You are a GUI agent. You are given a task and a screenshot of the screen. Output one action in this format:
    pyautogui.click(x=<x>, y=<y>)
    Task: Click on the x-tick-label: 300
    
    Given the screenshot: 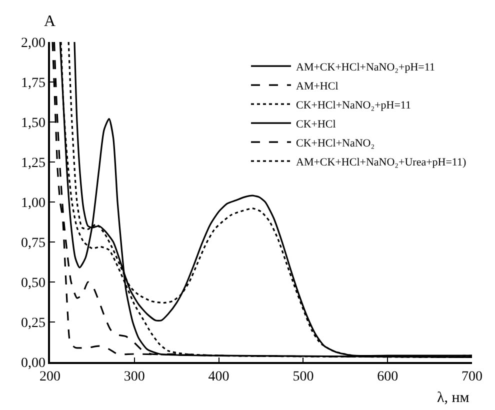 What is the action you would take?
    pyautogui.click(x=134, y=377)
    